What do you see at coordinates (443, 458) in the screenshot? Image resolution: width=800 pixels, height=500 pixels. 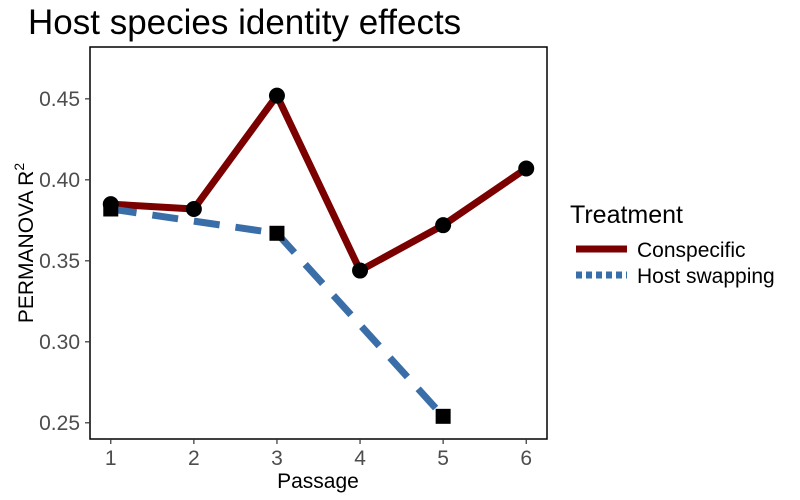 I see `x-tick-label: 5` at bounding box center [443, 458].